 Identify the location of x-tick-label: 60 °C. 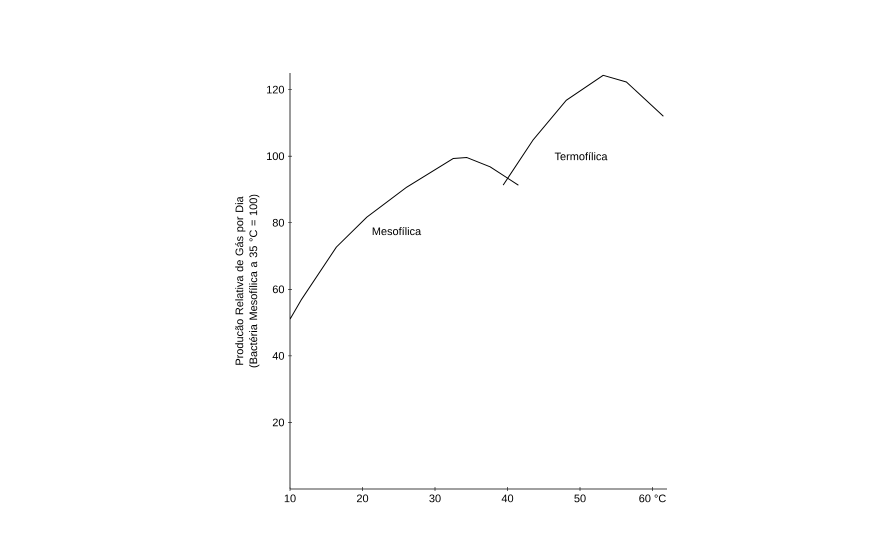
(652, 498).